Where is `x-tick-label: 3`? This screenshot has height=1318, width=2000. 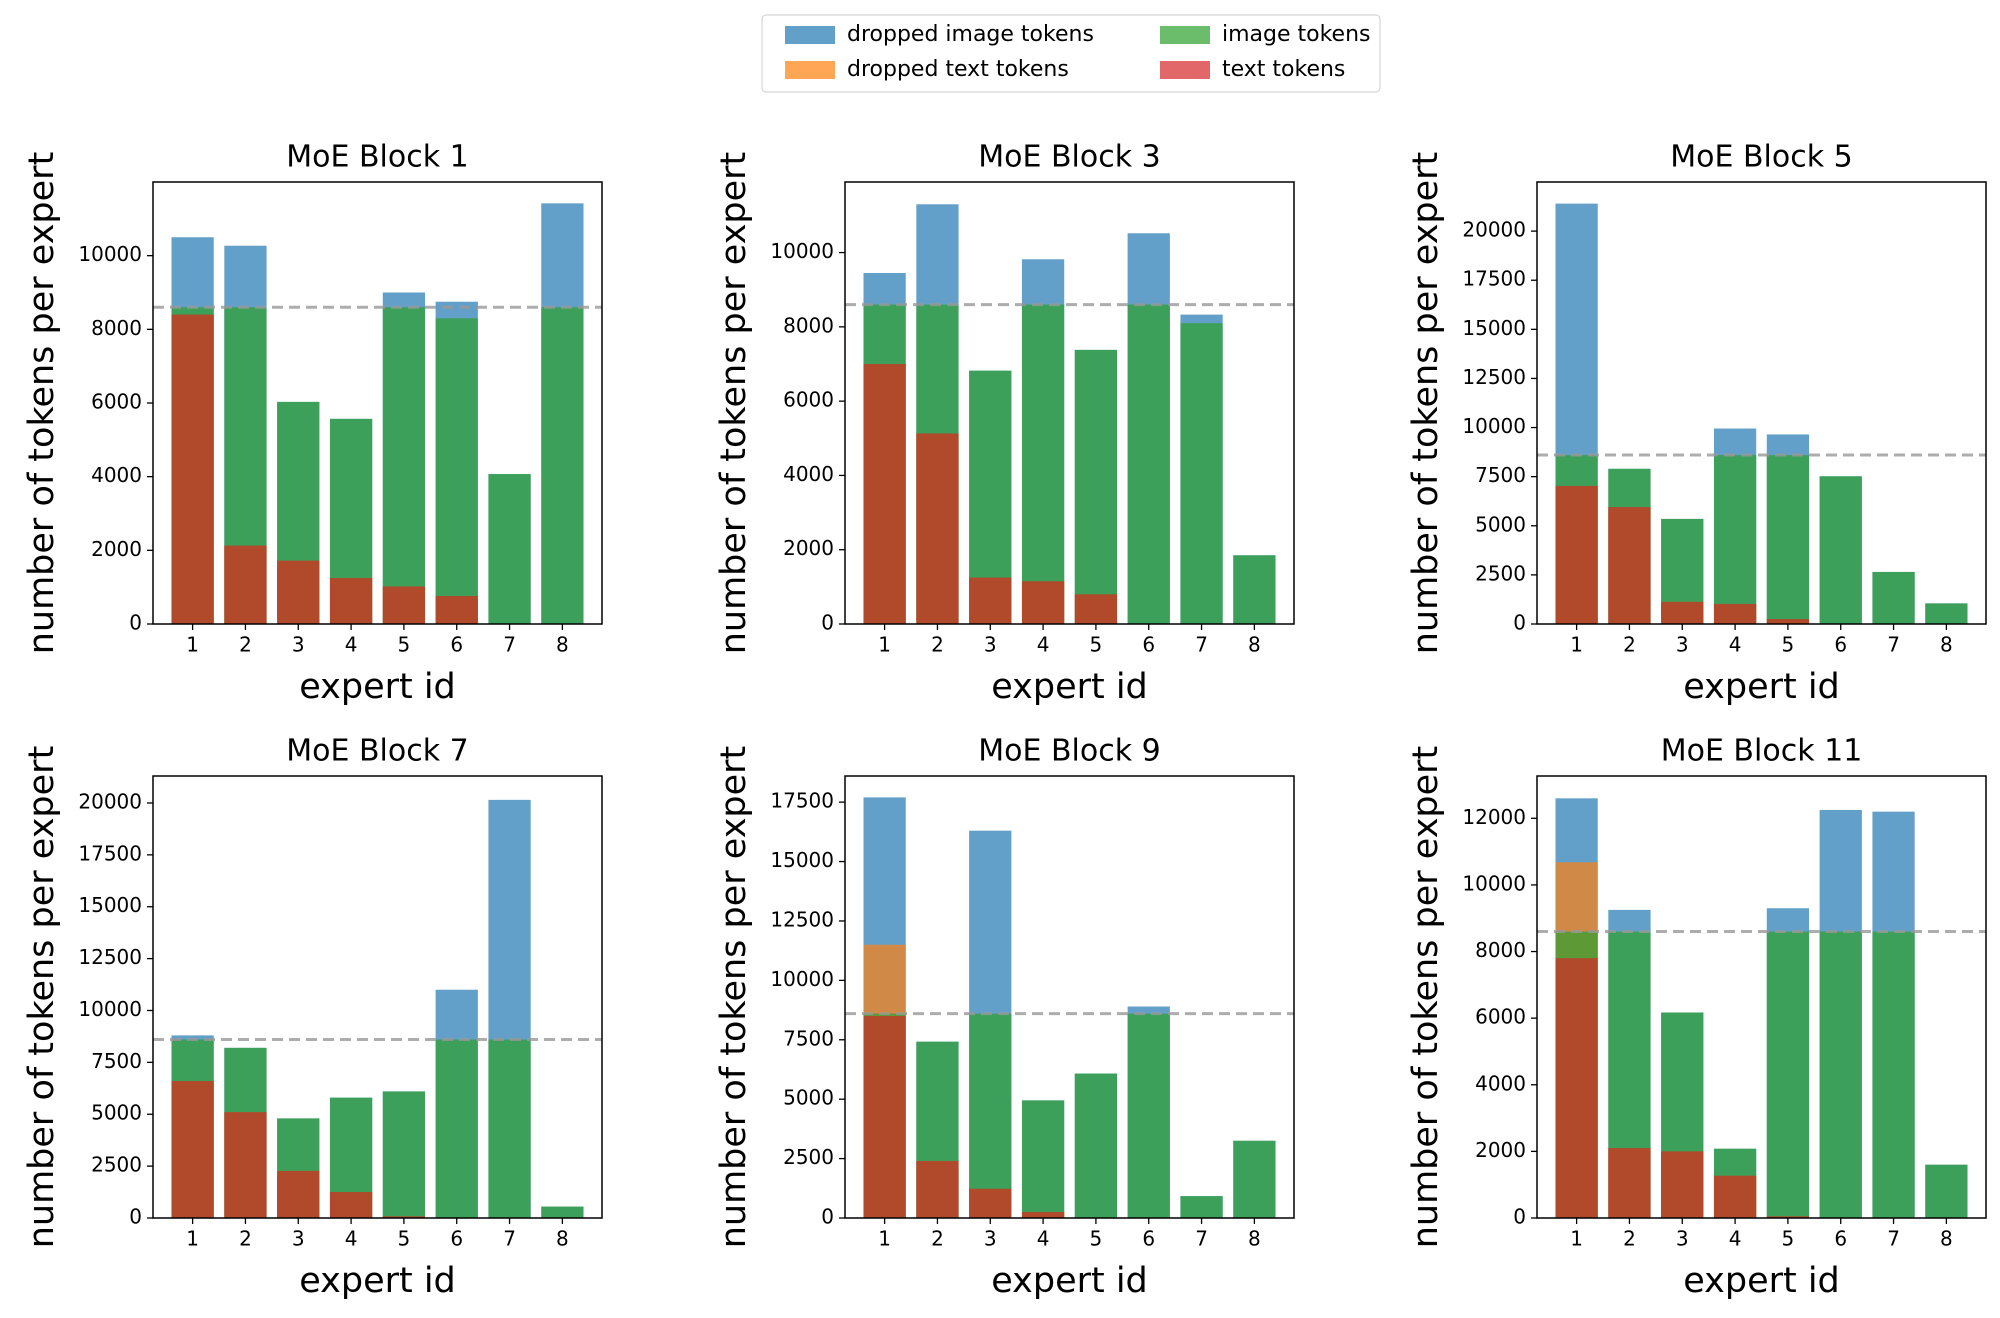
x-tick-label: 3 is located at coordinates (1682, 1239).